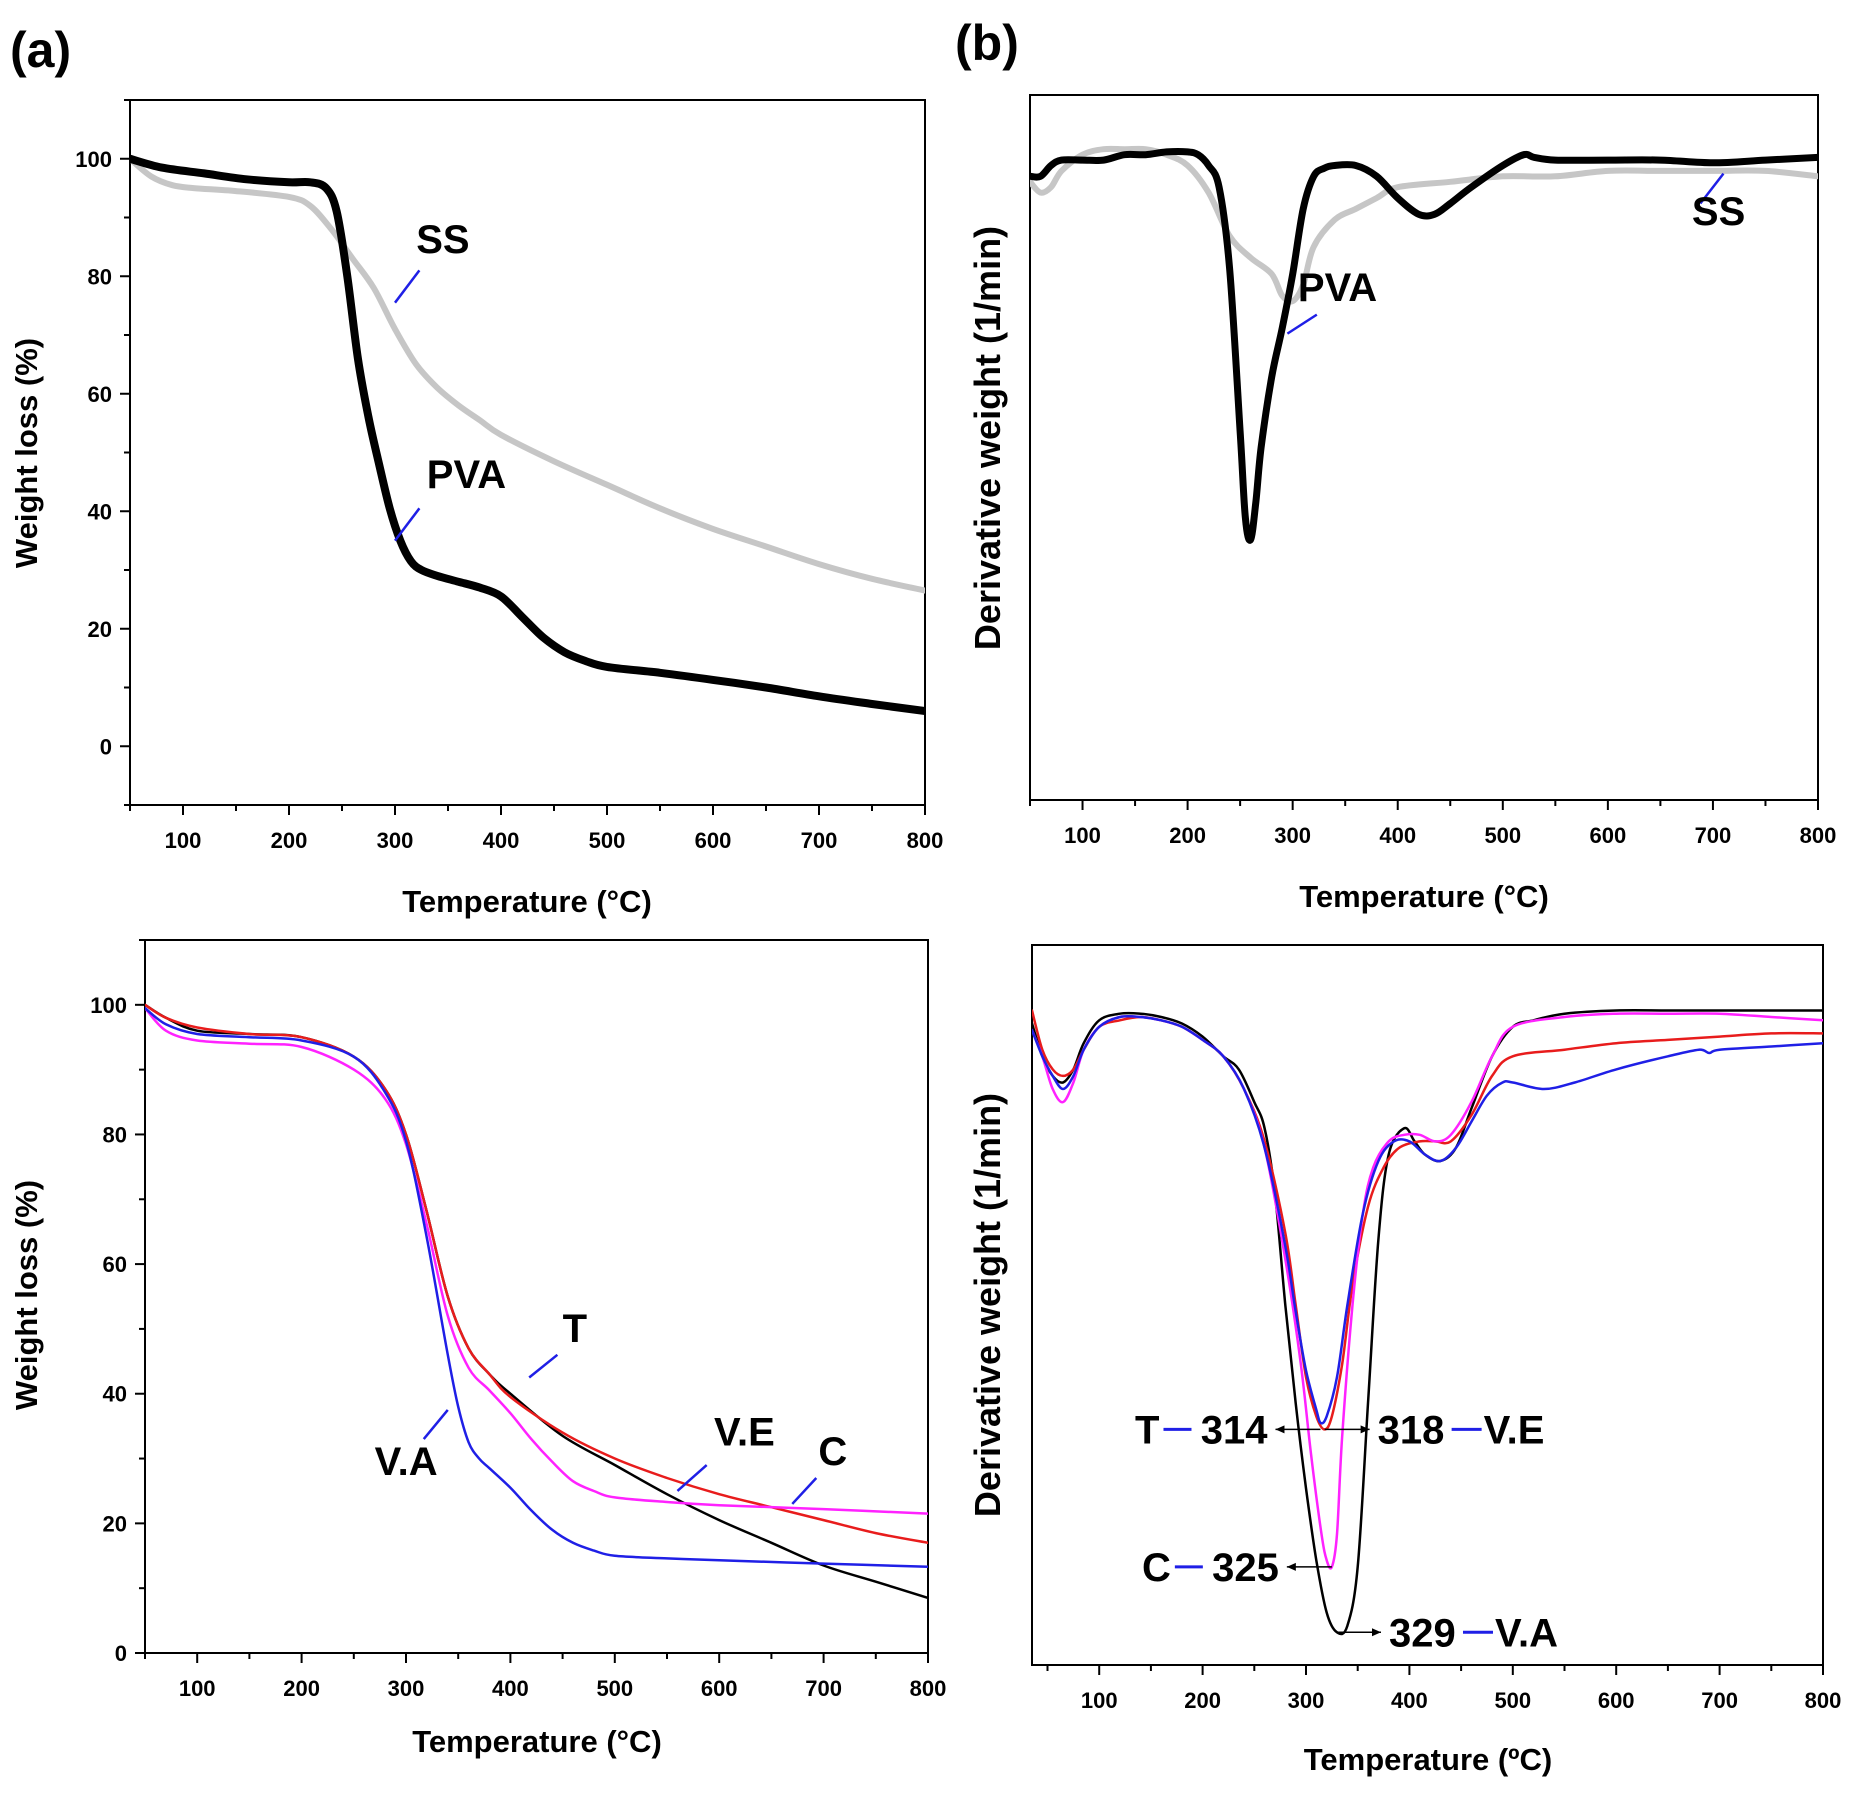  Describe the element at coordinates (987, 43) in the screenshot. I see `panel-b-letter: (b)` at that location.